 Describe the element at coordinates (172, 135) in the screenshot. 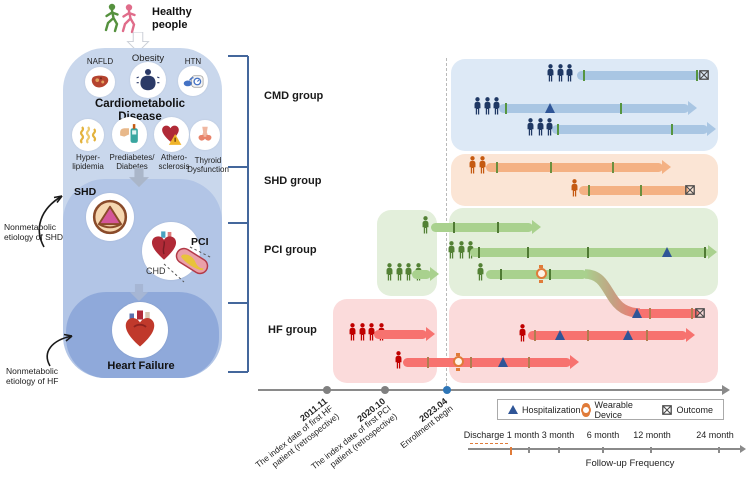

I see `atherosclerosis-icon` at that location.